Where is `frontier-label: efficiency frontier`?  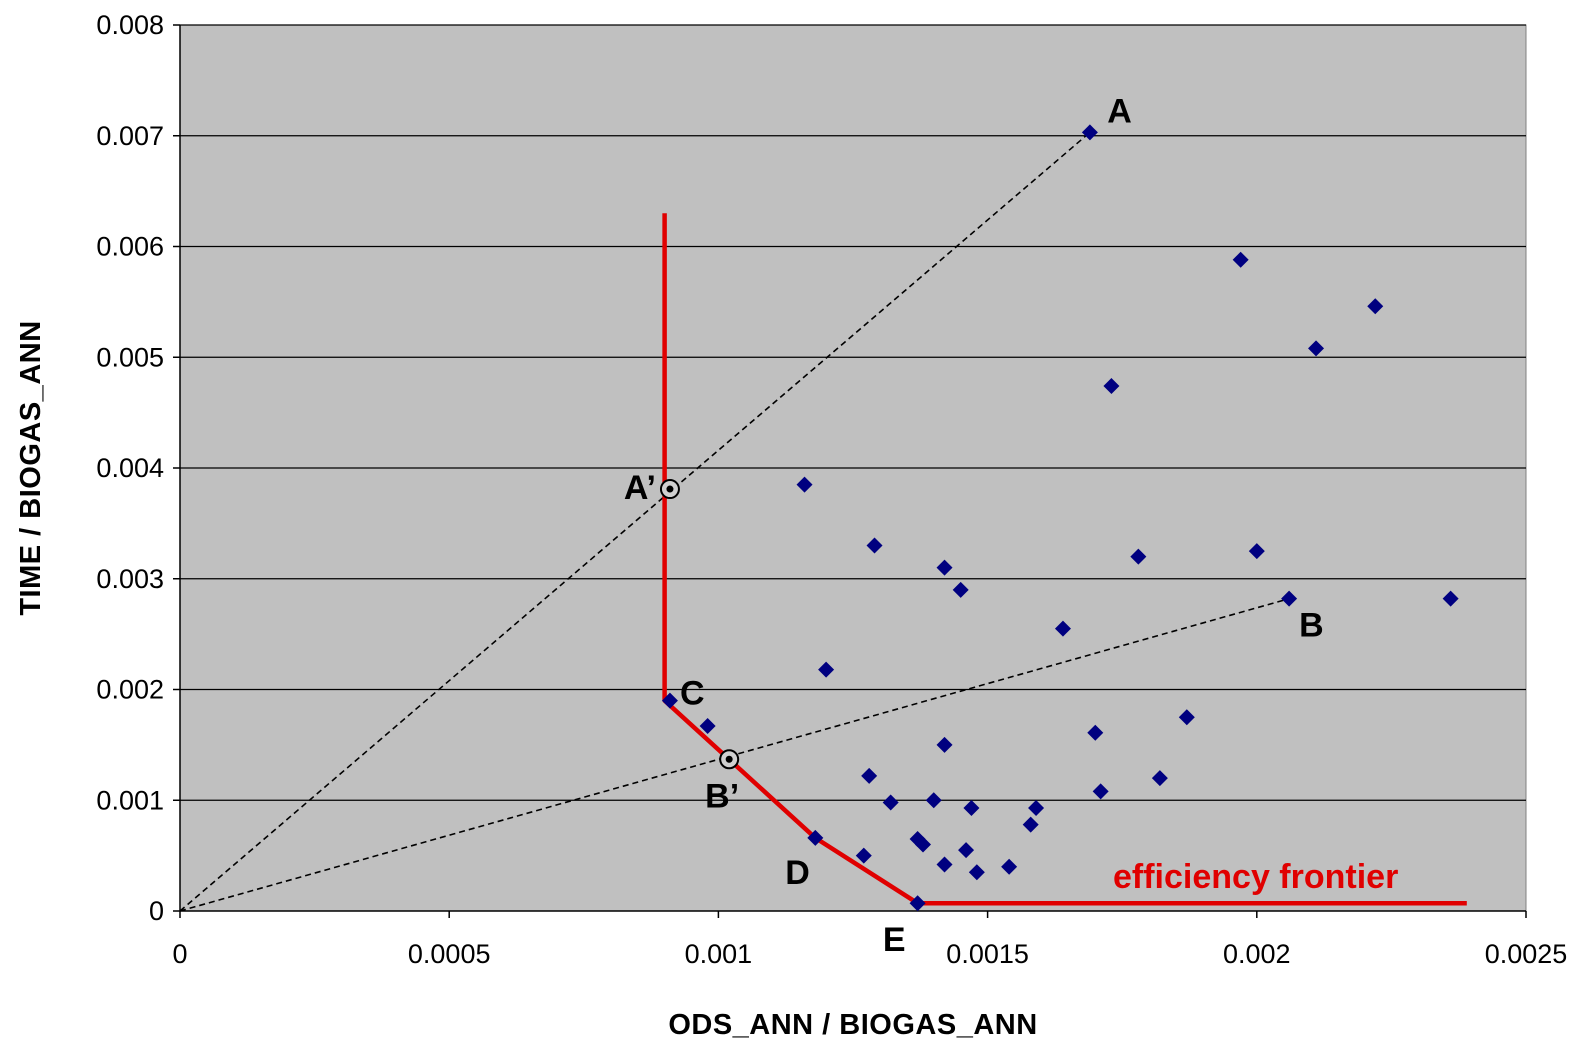
frontier-label: efficiency frontier is located at coordinates (1255, 877).